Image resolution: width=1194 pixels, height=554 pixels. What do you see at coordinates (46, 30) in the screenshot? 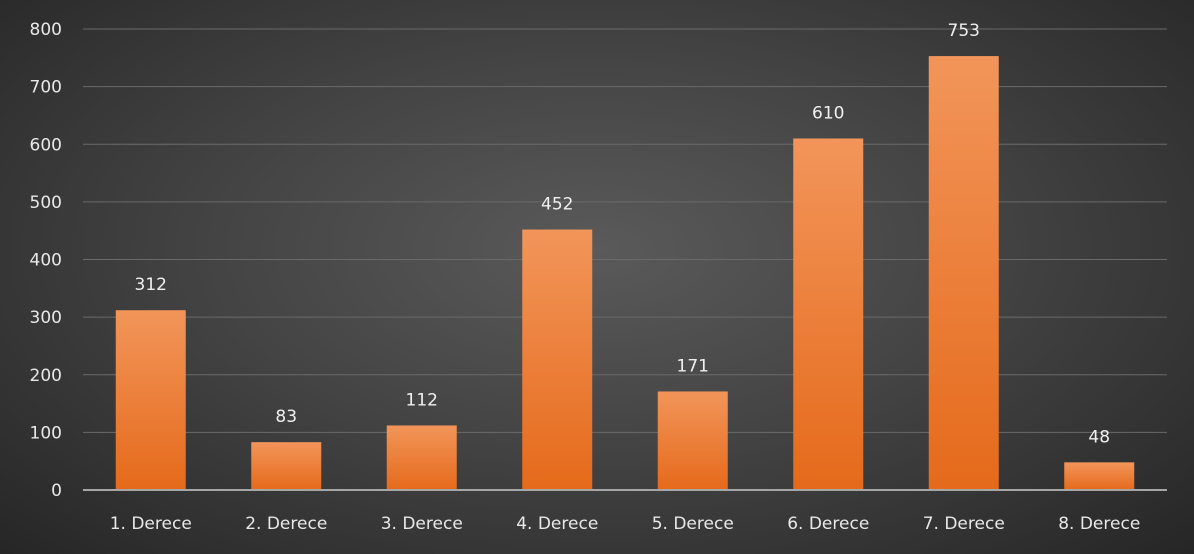
I see `y-tick-label: 800` at bounding box center [46, 30].